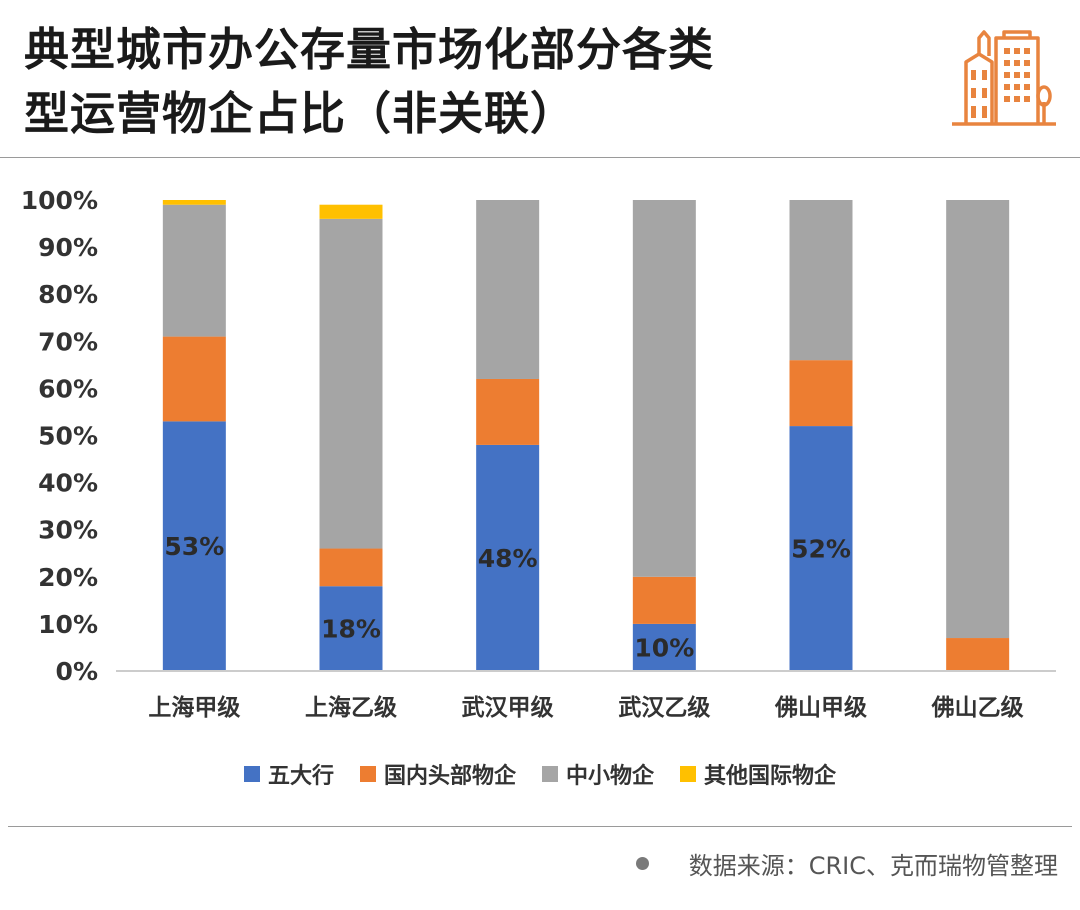 This screenshot has width=1080, height=910. Describe the element at coordinates (977, 707) in the screenshot. I see `x-tick-label: 佛山乙级` at that location.